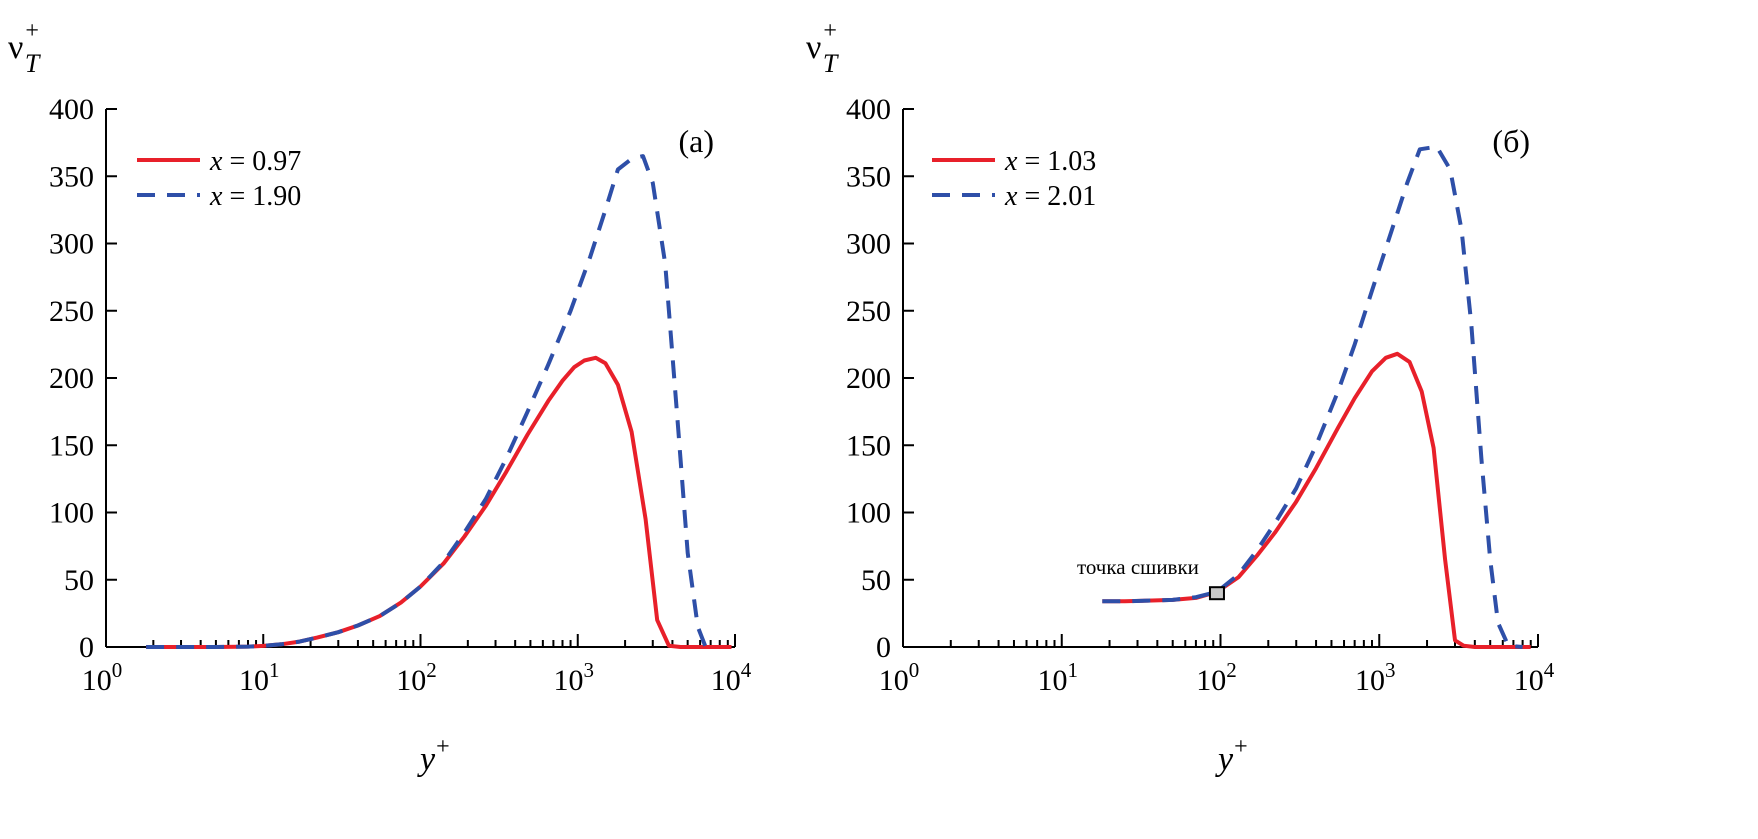 The image size is (1758, 839). I want to click on legend-value: = 1.03, so click(1056, 161).